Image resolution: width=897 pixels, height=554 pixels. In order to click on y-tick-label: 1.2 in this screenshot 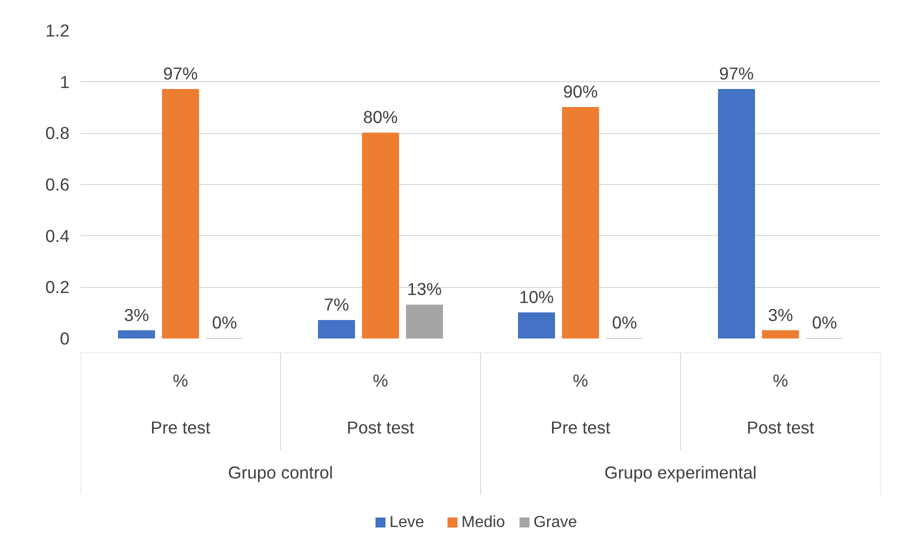, I will do `click(57, 30)`.